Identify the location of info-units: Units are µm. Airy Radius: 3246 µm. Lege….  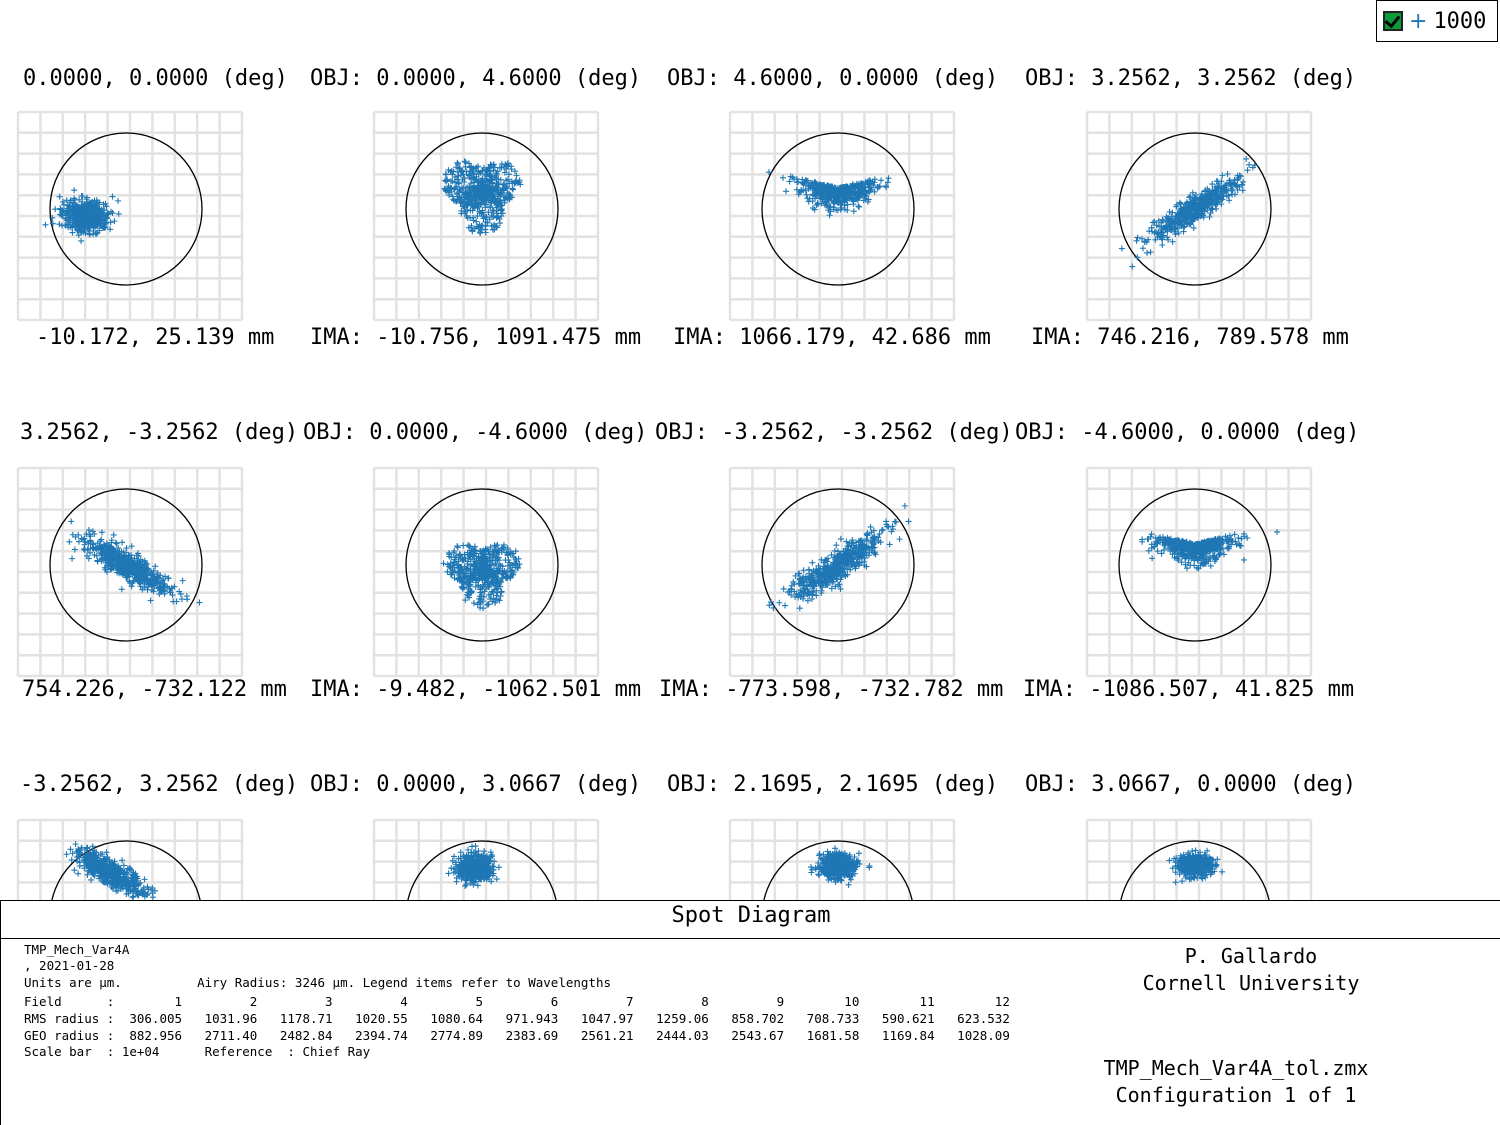
(317, 982).